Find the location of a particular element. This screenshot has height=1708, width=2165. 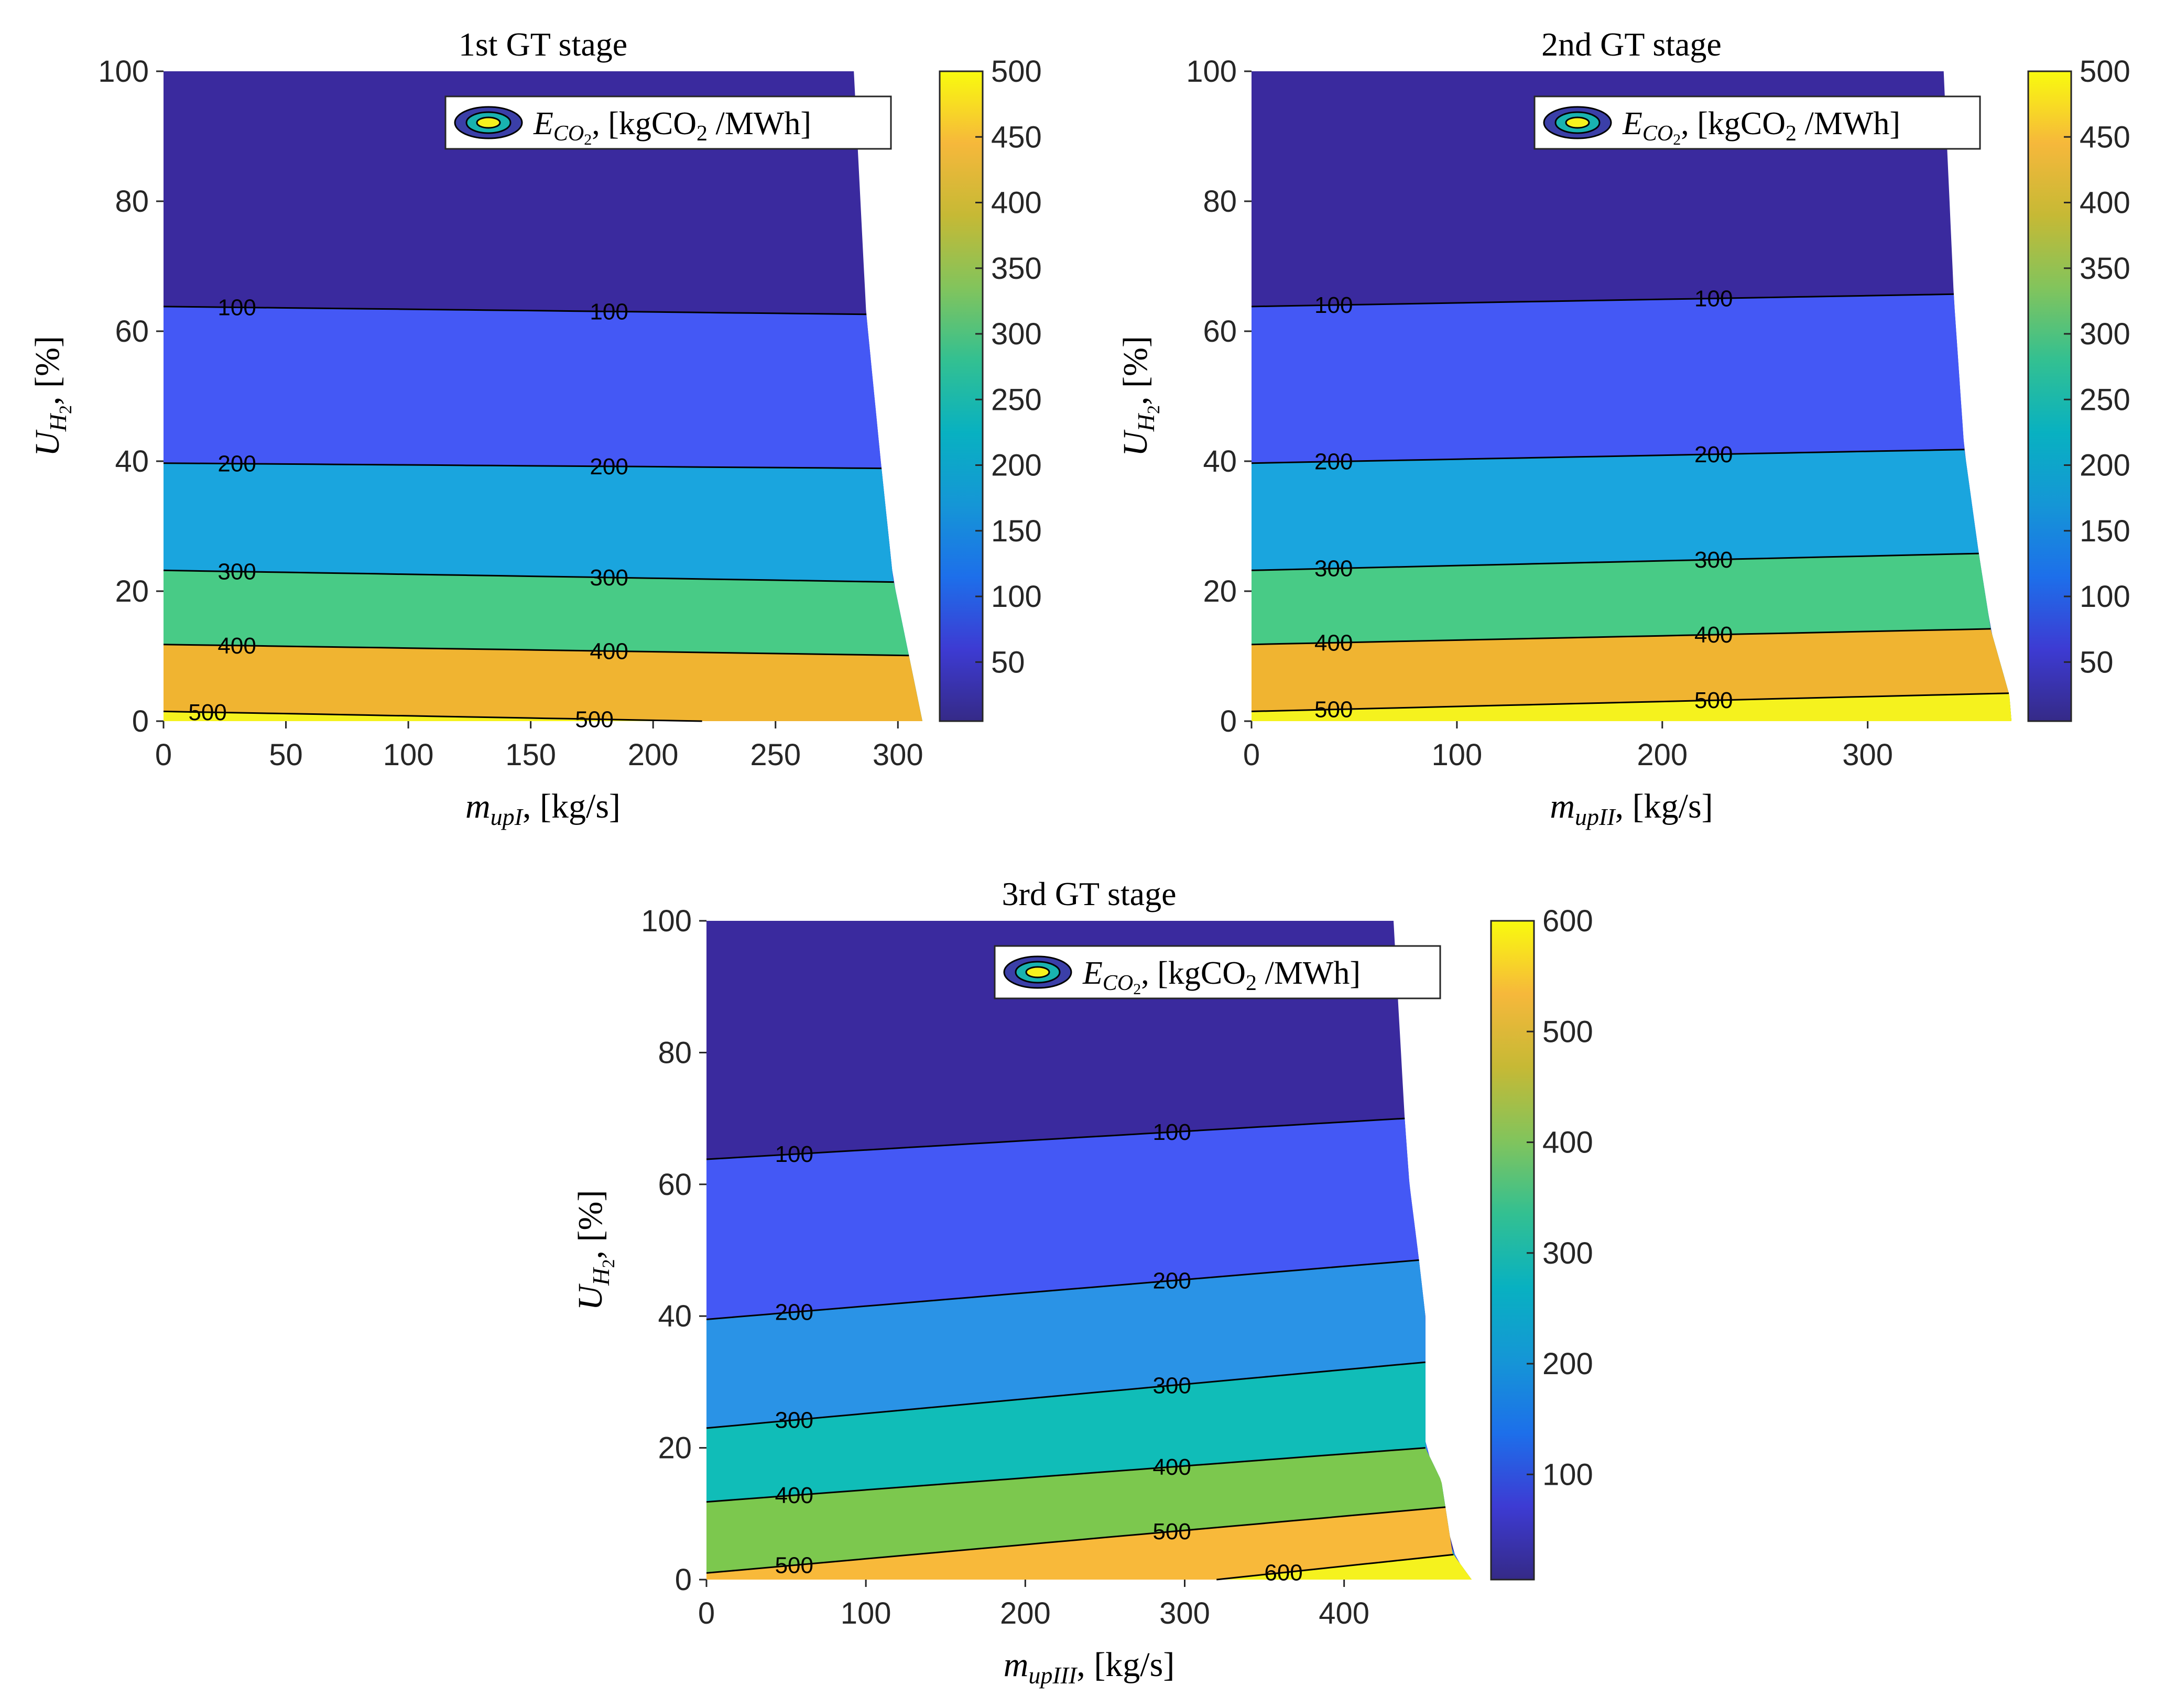

x-axis-label: mupI, [kg/s] is located at coordinates (543, 808).